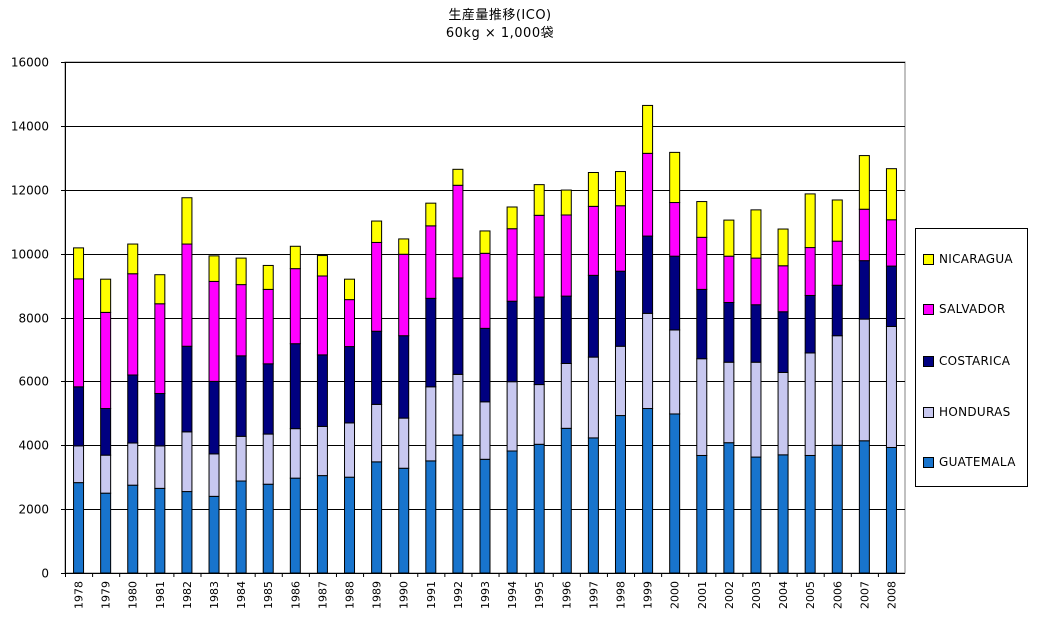 This screenshot has height=618, width=1040. I want to click on bar-segment-honduras-2006, so click(837, 390).